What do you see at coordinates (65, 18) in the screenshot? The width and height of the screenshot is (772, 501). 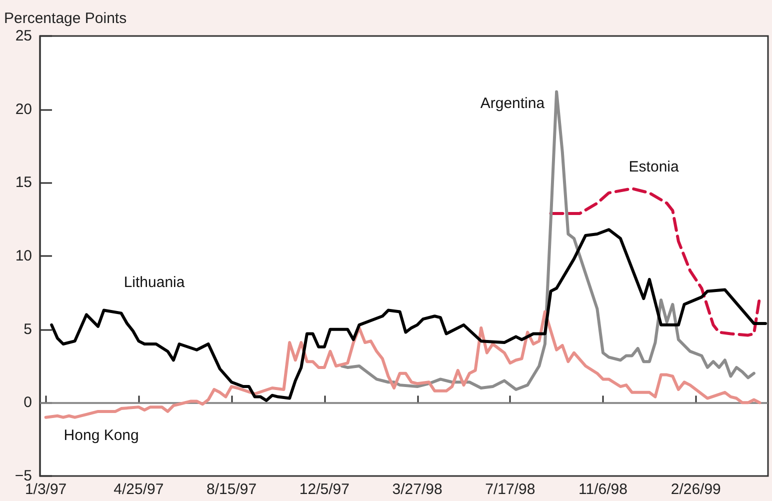 I see `y-axis-title: Percentage Points` at bounding box center [65, 18].